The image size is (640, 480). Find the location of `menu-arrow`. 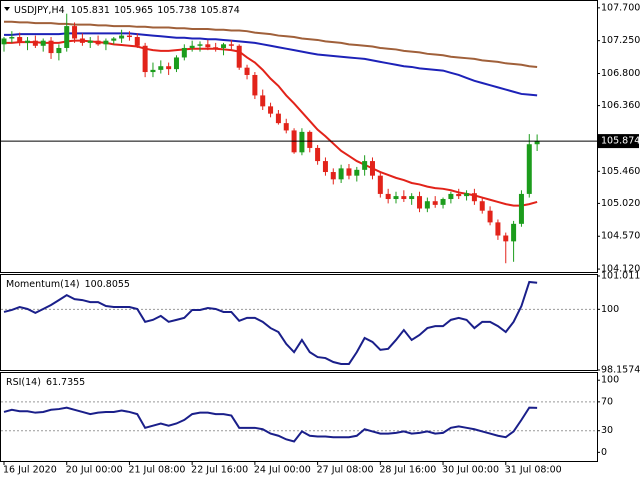

menu-arrow is located at coordinates (7, 9).